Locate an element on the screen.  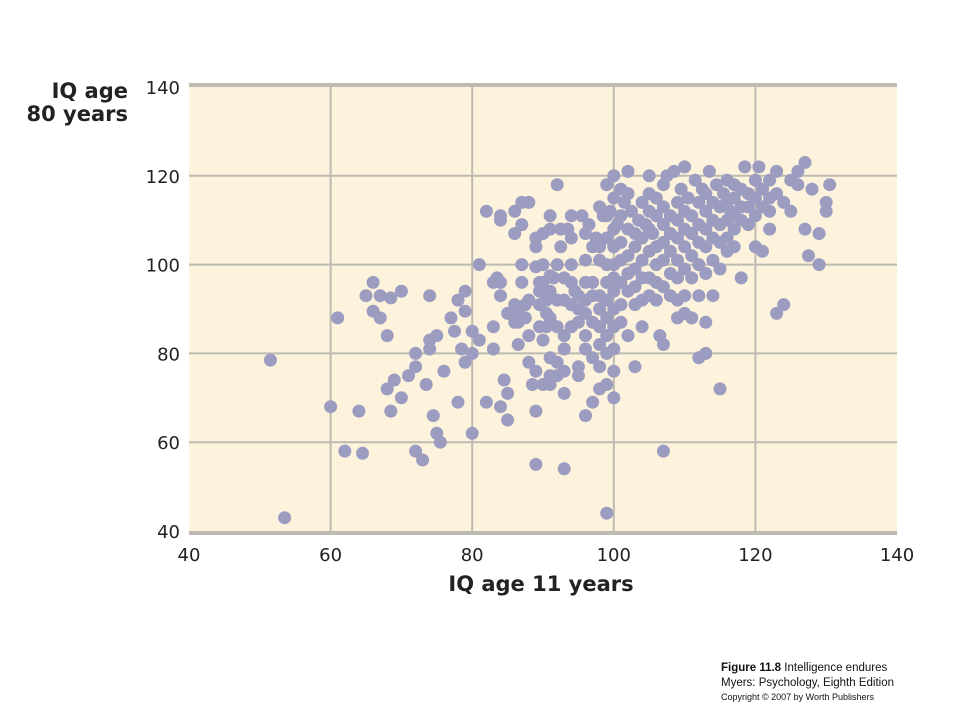
figure-title: Intelligence endures is located at coordinates (836, 668).